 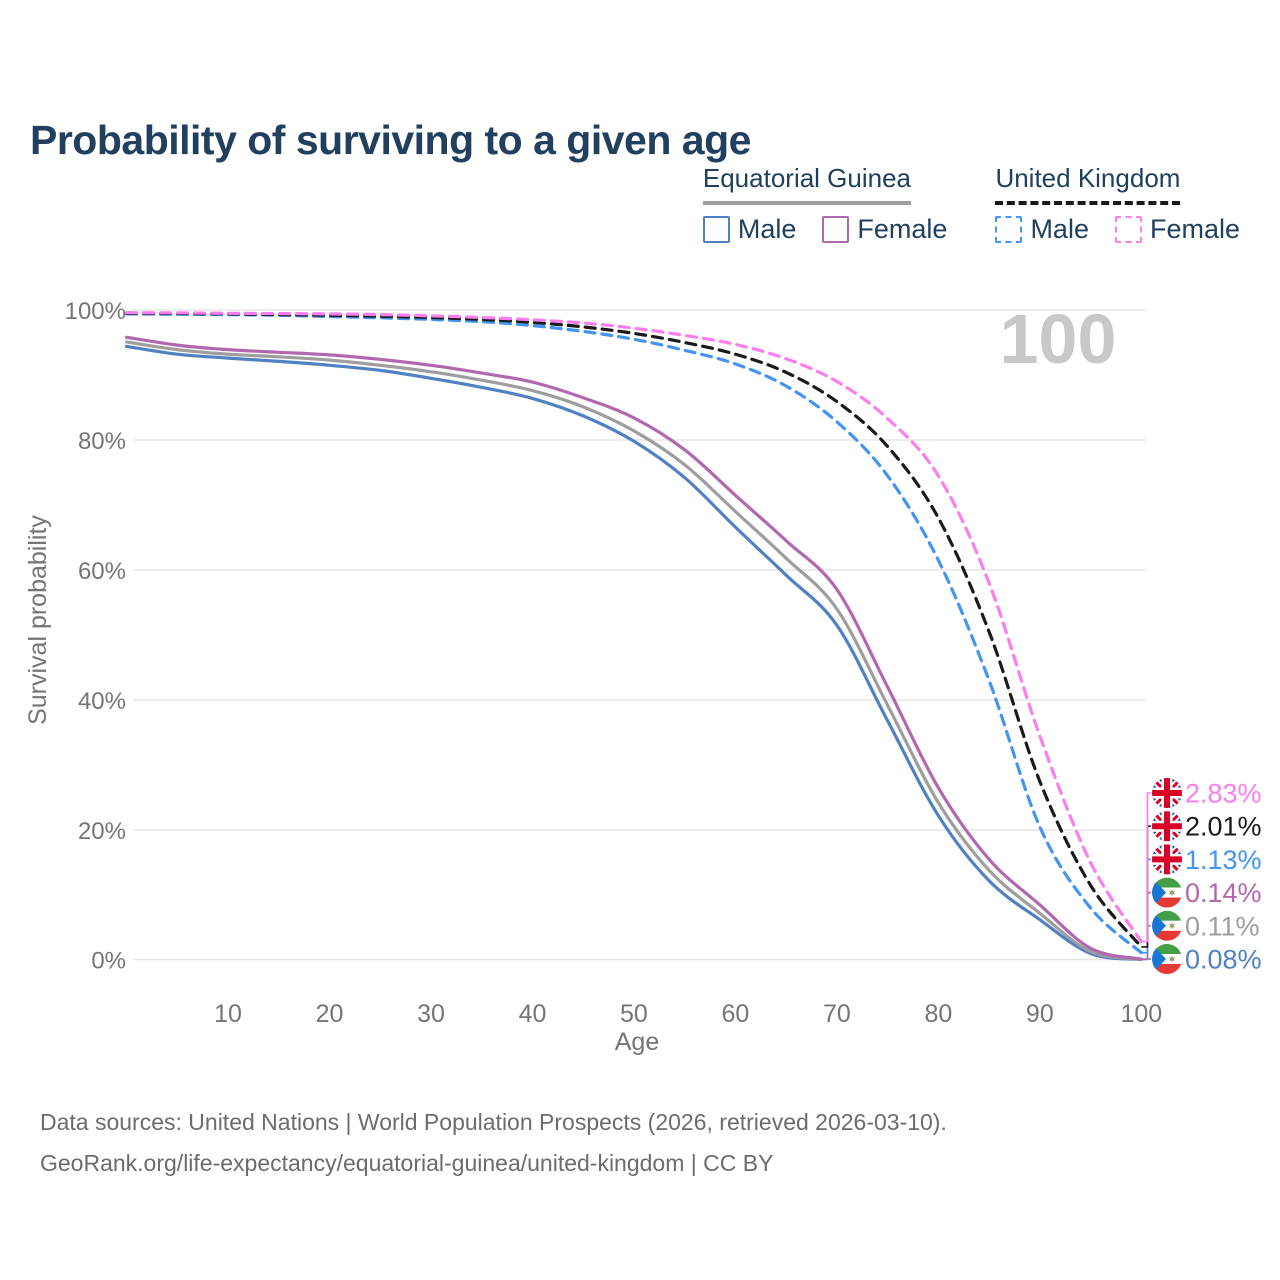 I want to click on end-label-gq-male: 0.08%, so click(x=1207, y=959).